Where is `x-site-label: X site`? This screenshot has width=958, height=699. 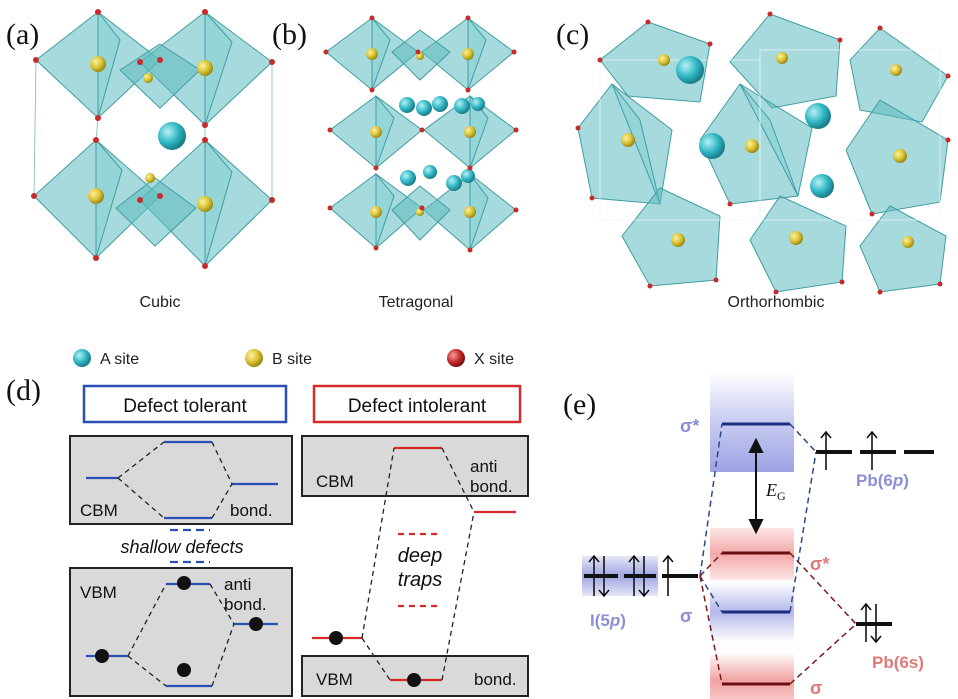
x-site-label: X site is located at coordinates (494, 359).